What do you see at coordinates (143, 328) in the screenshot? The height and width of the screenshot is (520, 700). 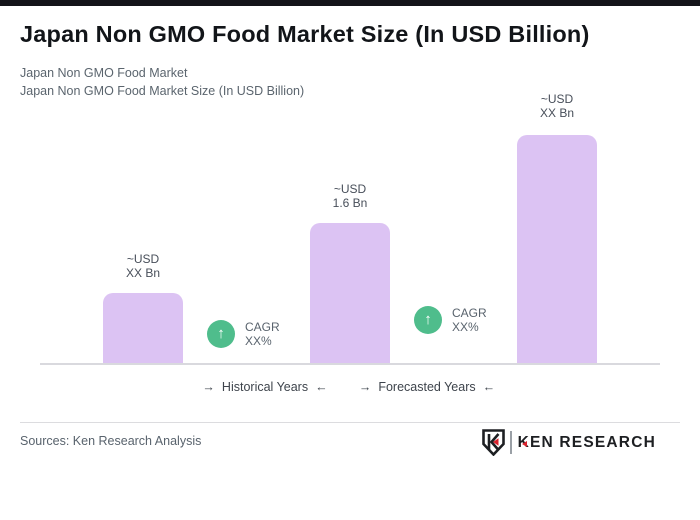 I see `bar-historical` at bounding box center [143, 328].